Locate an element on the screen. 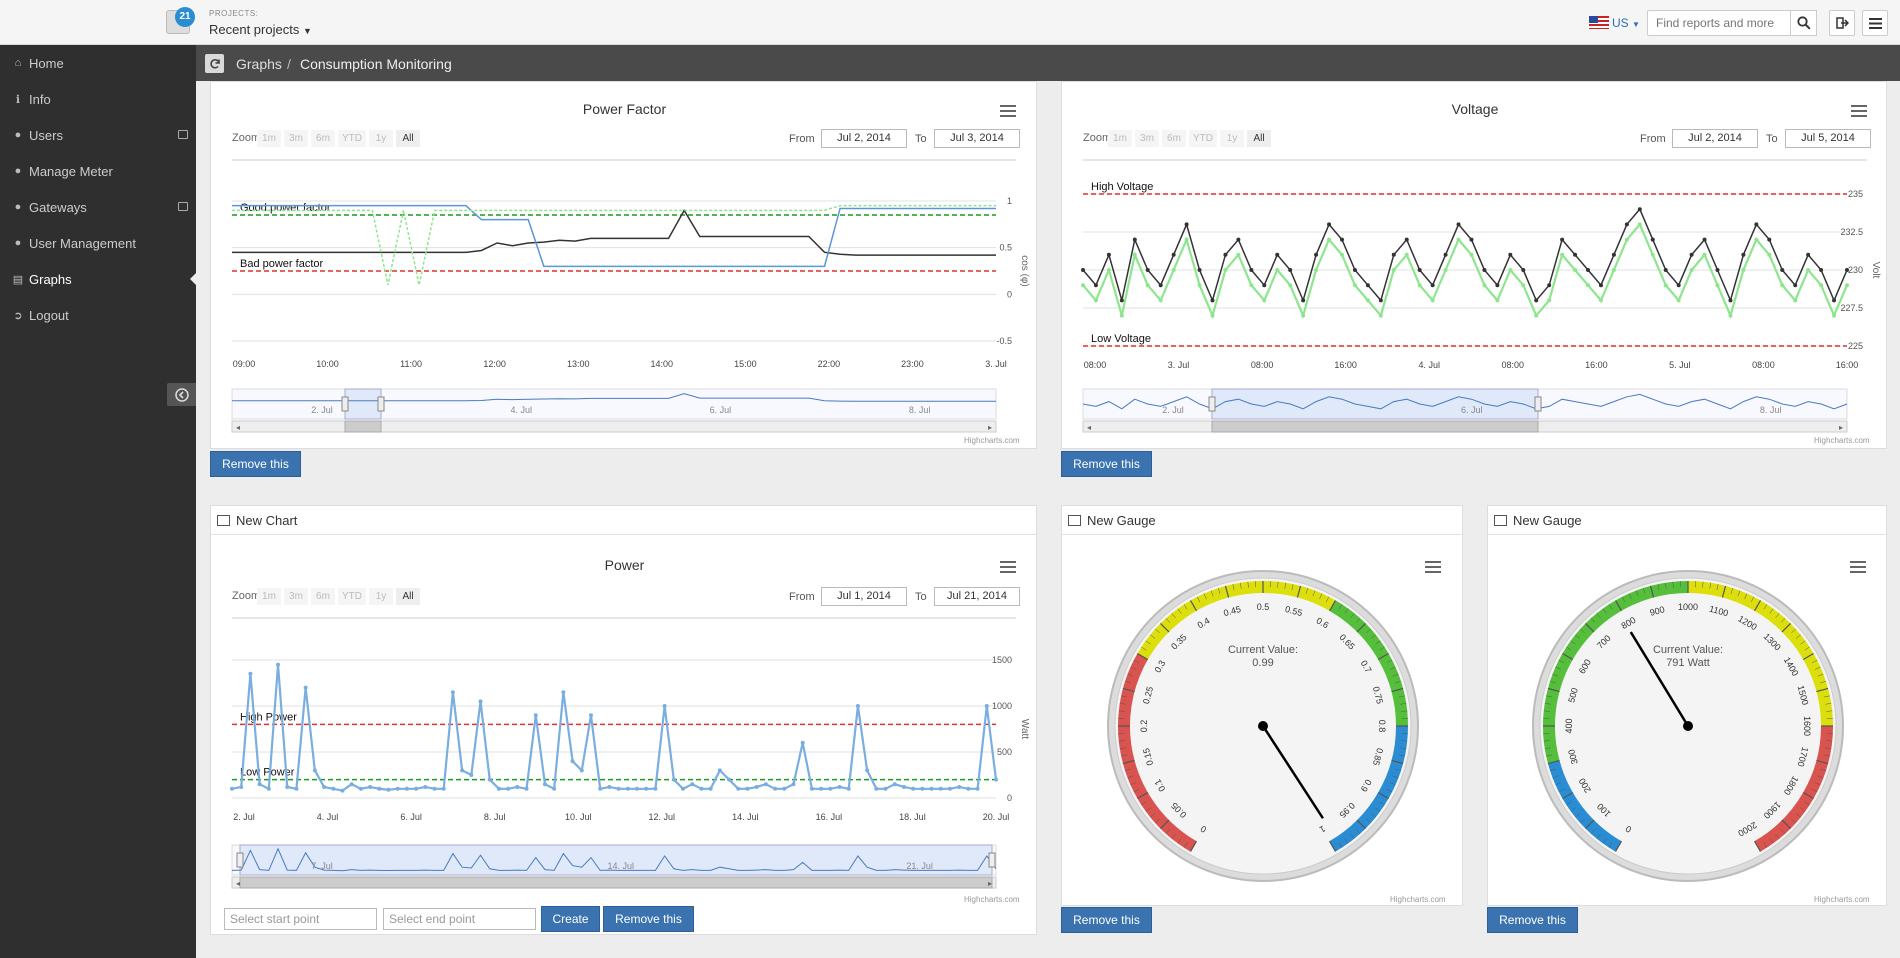 The height and width of the screenshot is (958, 1900). sidebar-item-graphs: ▤ Graphs is located at coordinates (98, 279).